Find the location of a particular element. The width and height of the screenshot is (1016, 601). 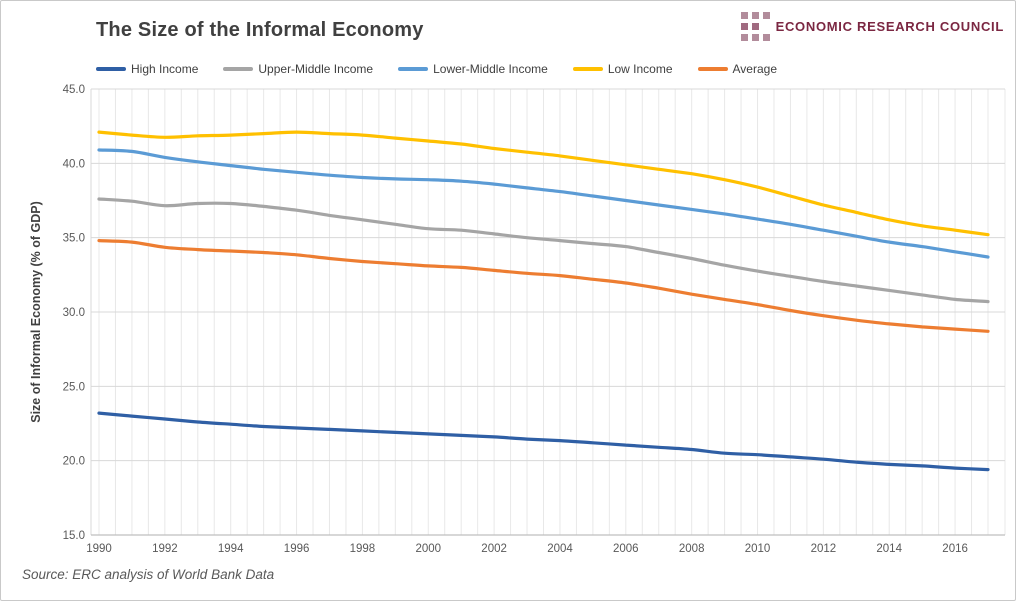

x-tick-label: 2002 is located at coordinates (494, 549).